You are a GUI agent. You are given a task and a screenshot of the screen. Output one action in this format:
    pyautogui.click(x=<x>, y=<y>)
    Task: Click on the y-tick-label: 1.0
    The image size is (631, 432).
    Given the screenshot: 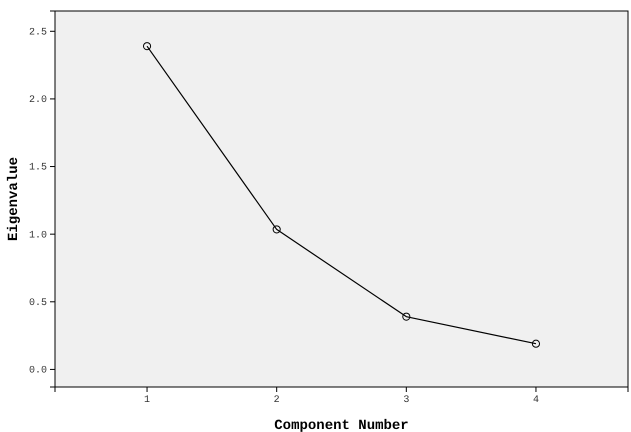 What is the action you would take?
    pyautogui.click(x=37, y=236)
    